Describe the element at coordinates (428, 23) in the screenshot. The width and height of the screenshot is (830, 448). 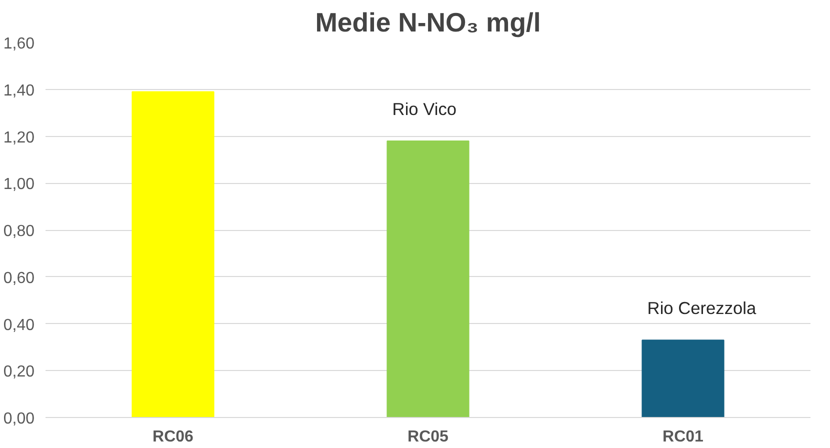
I see `chart-title: Medie N-NO₃ mg/l` at that location.